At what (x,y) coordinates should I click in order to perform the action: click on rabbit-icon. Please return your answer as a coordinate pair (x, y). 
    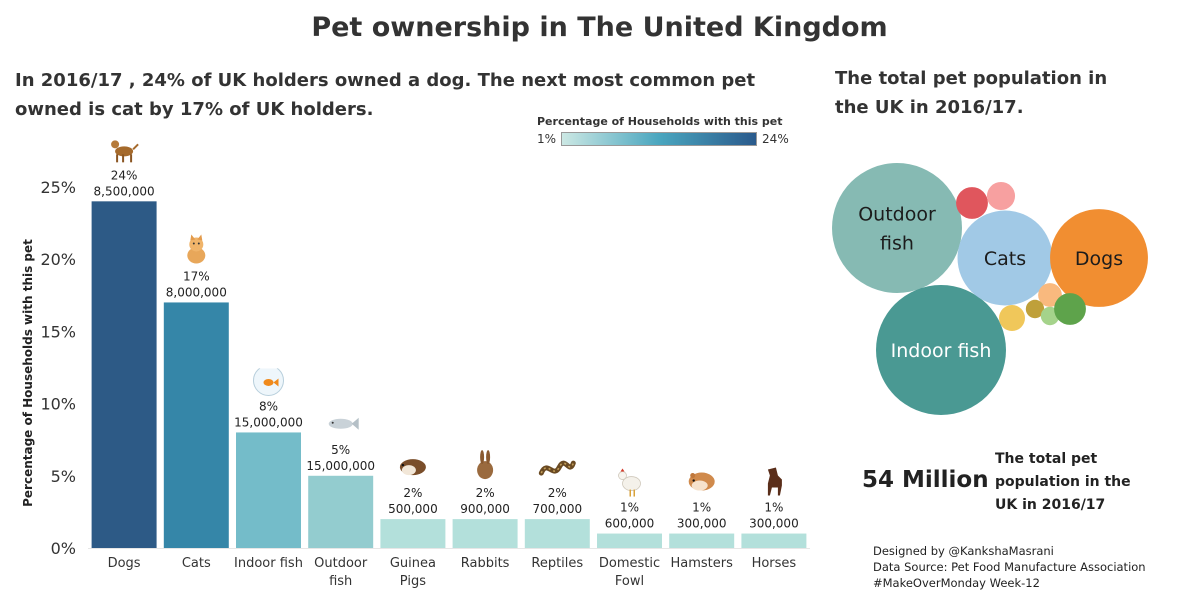
    Looking at the image, I should click on (485, 465).